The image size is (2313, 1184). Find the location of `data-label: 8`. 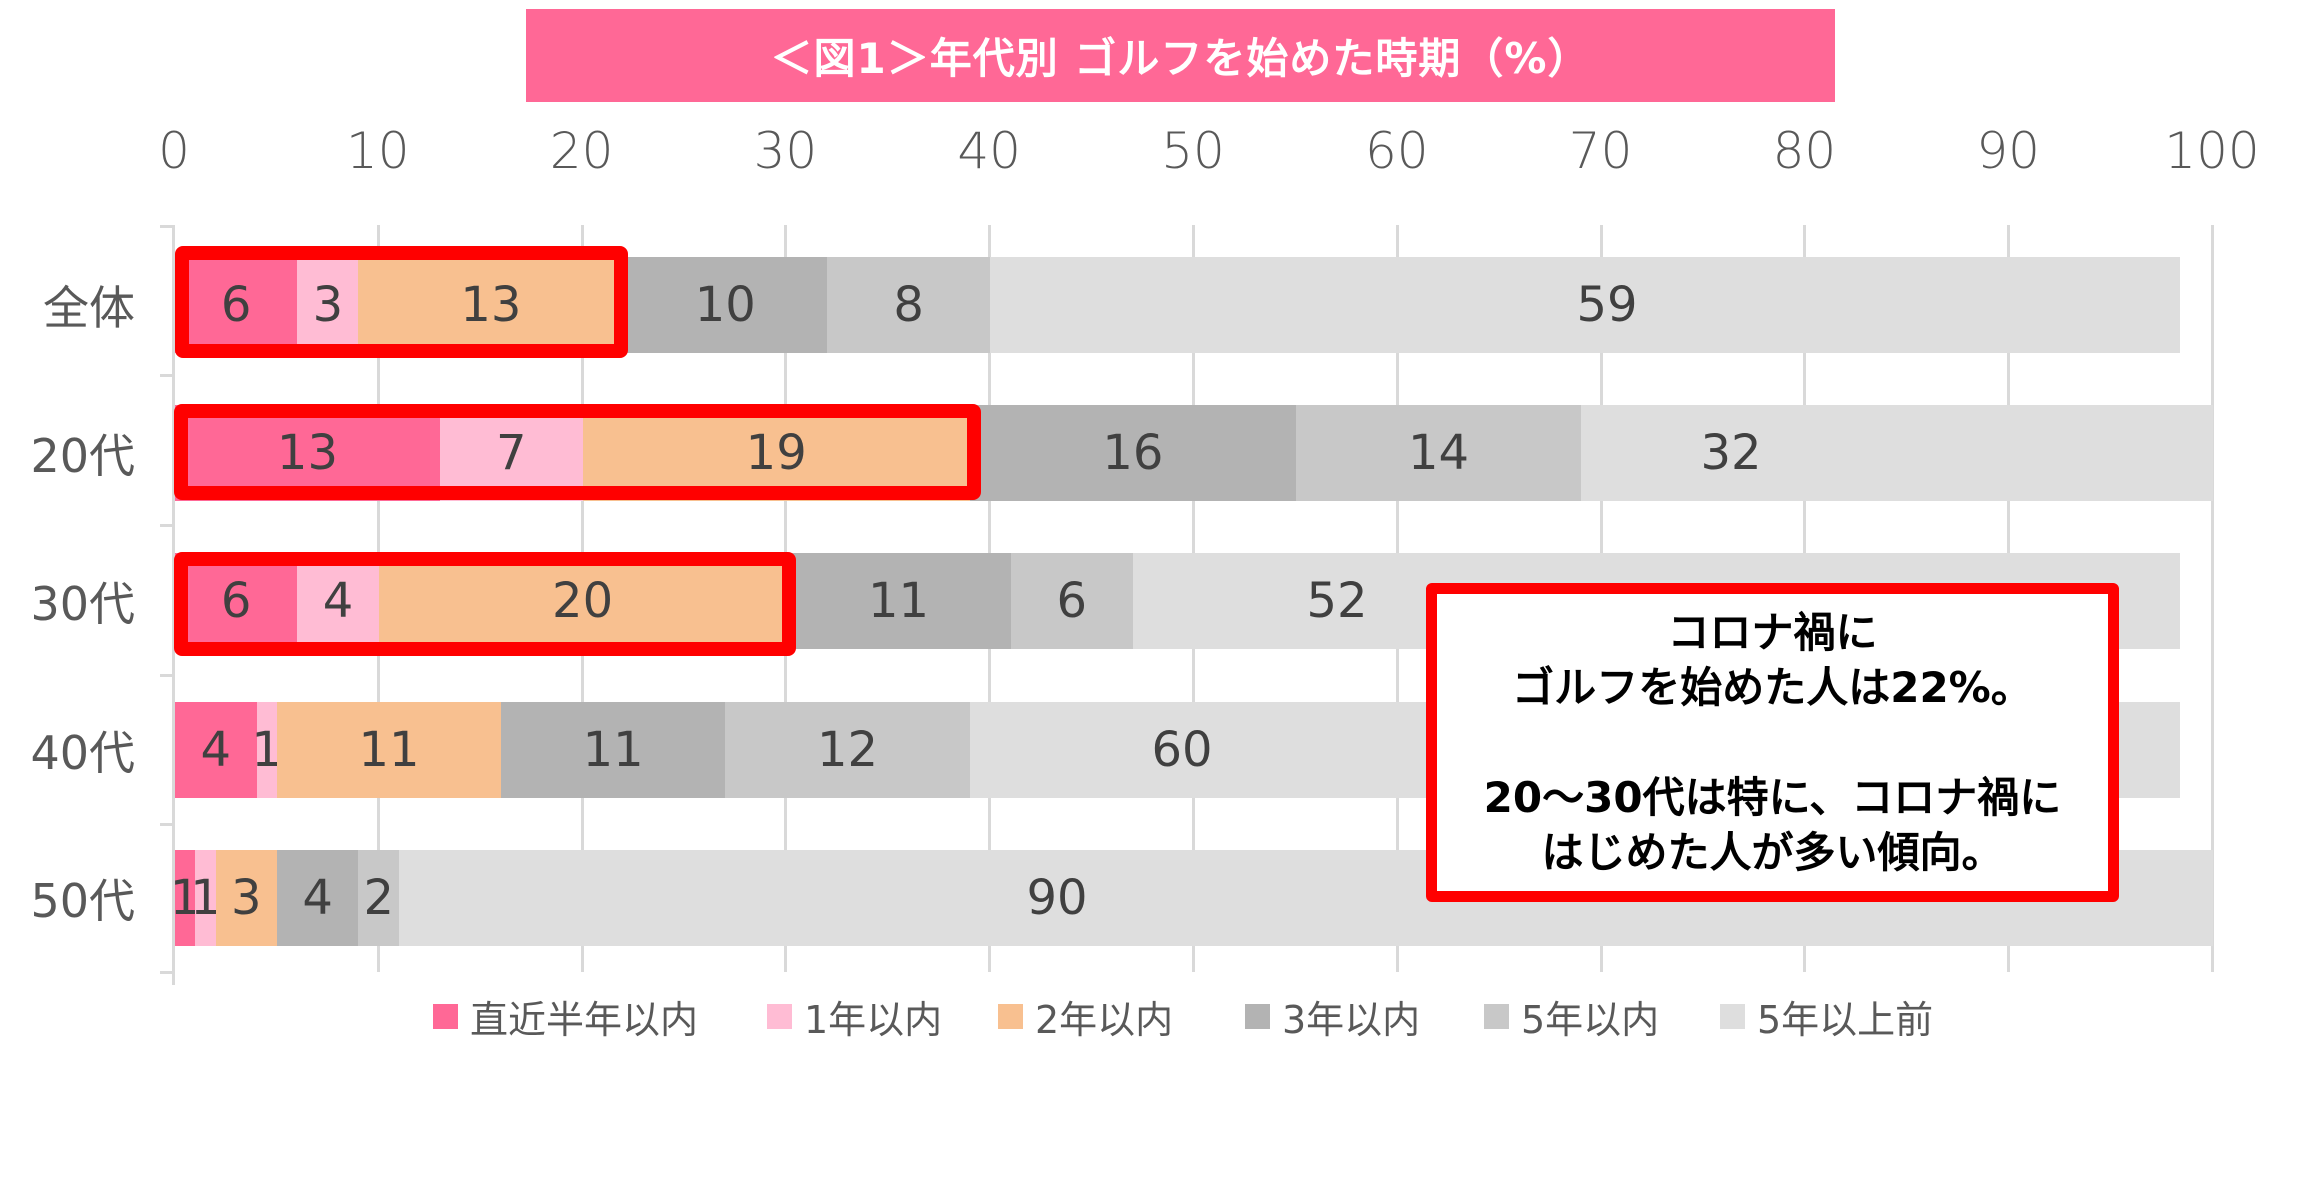

data-label: 8 is located at coordinates (908, 305).